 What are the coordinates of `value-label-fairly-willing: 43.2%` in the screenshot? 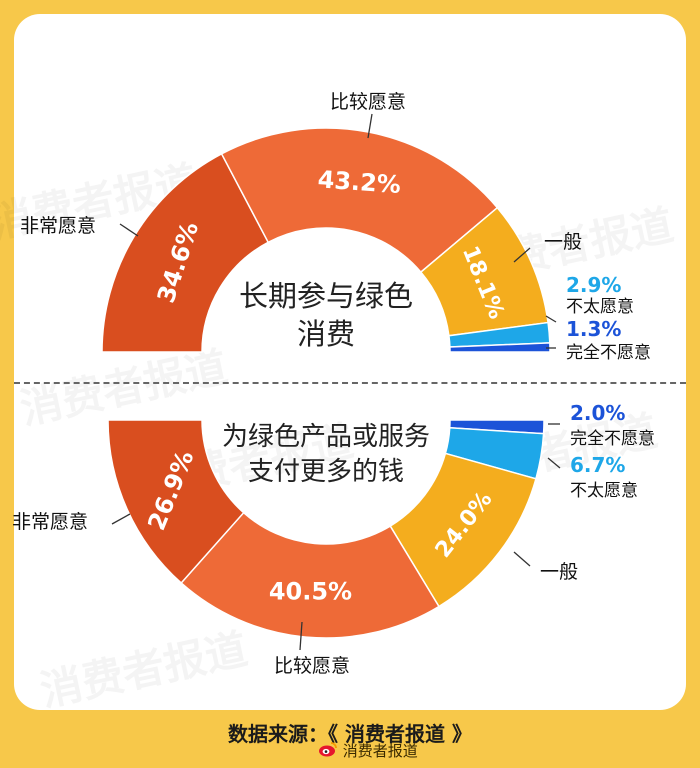 It's located at (359, 182).